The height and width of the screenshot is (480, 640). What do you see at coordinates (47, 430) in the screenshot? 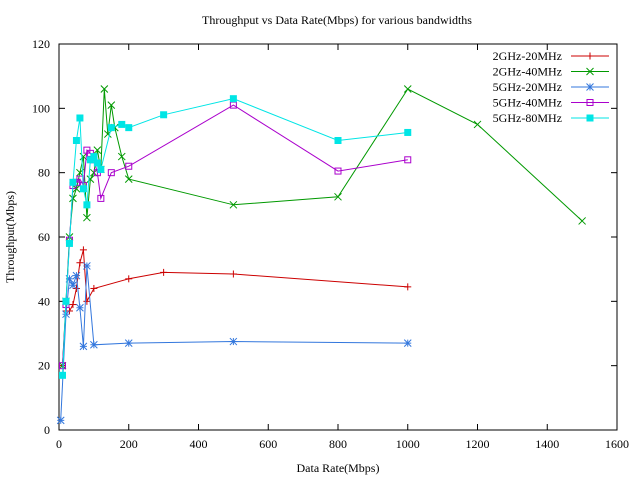
I see `y-tick-label: 0` at bounding box center [47, 430].